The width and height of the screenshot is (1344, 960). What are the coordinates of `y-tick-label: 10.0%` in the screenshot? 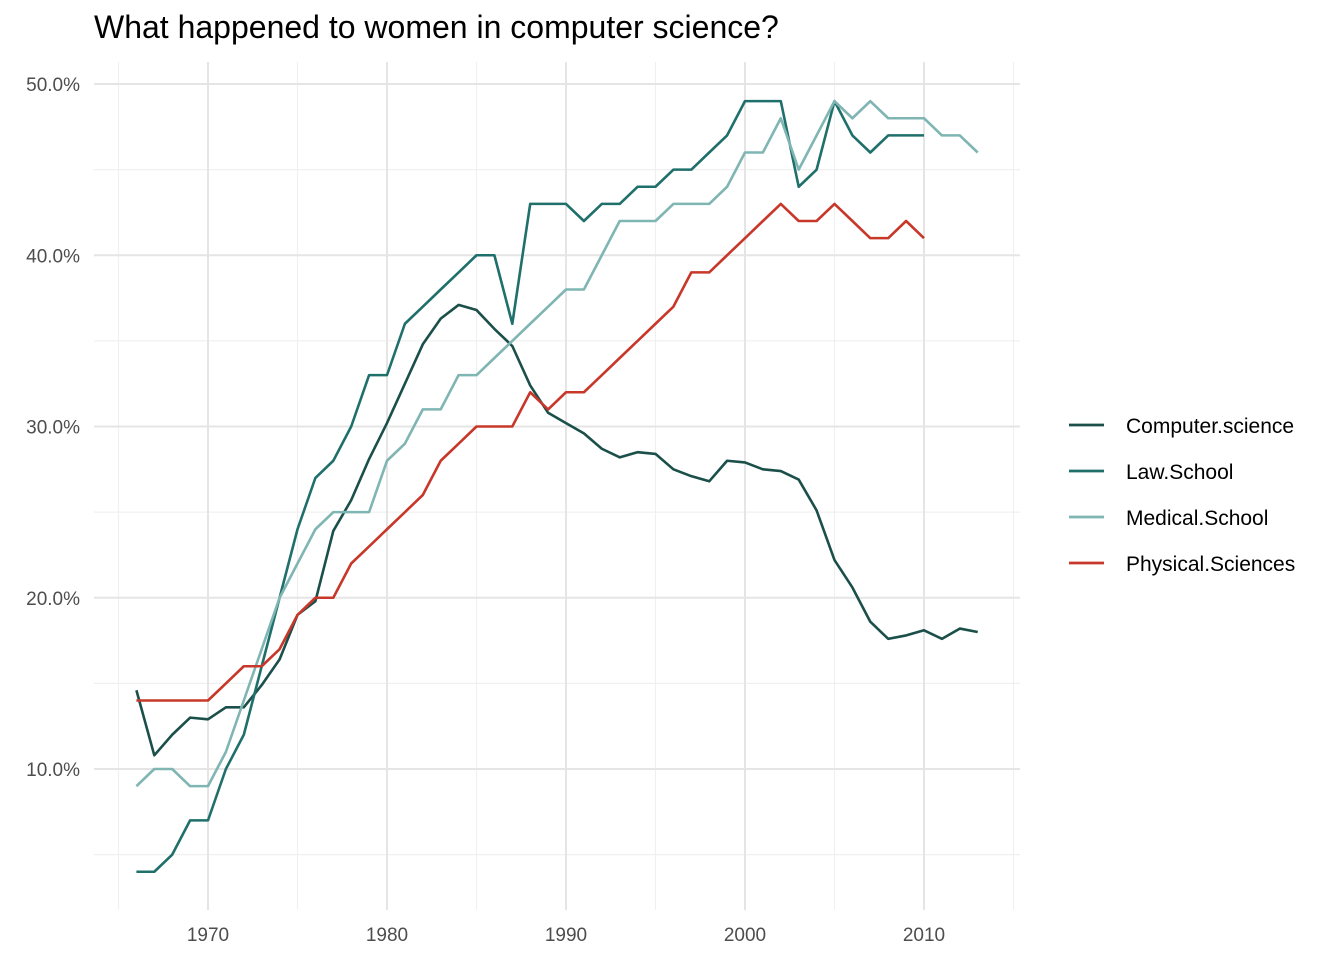 It's located at (53, 770).